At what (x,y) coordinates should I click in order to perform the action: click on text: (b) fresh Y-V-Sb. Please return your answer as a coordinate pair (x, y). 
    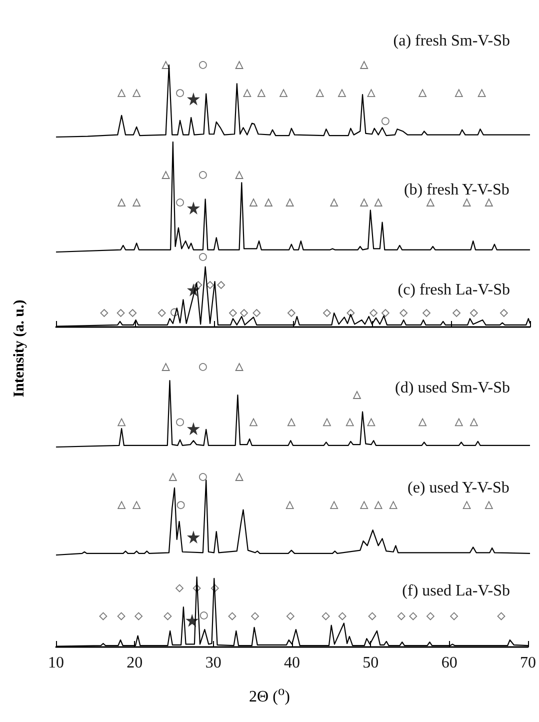
    Looking at the image, I should click on (457, 190).